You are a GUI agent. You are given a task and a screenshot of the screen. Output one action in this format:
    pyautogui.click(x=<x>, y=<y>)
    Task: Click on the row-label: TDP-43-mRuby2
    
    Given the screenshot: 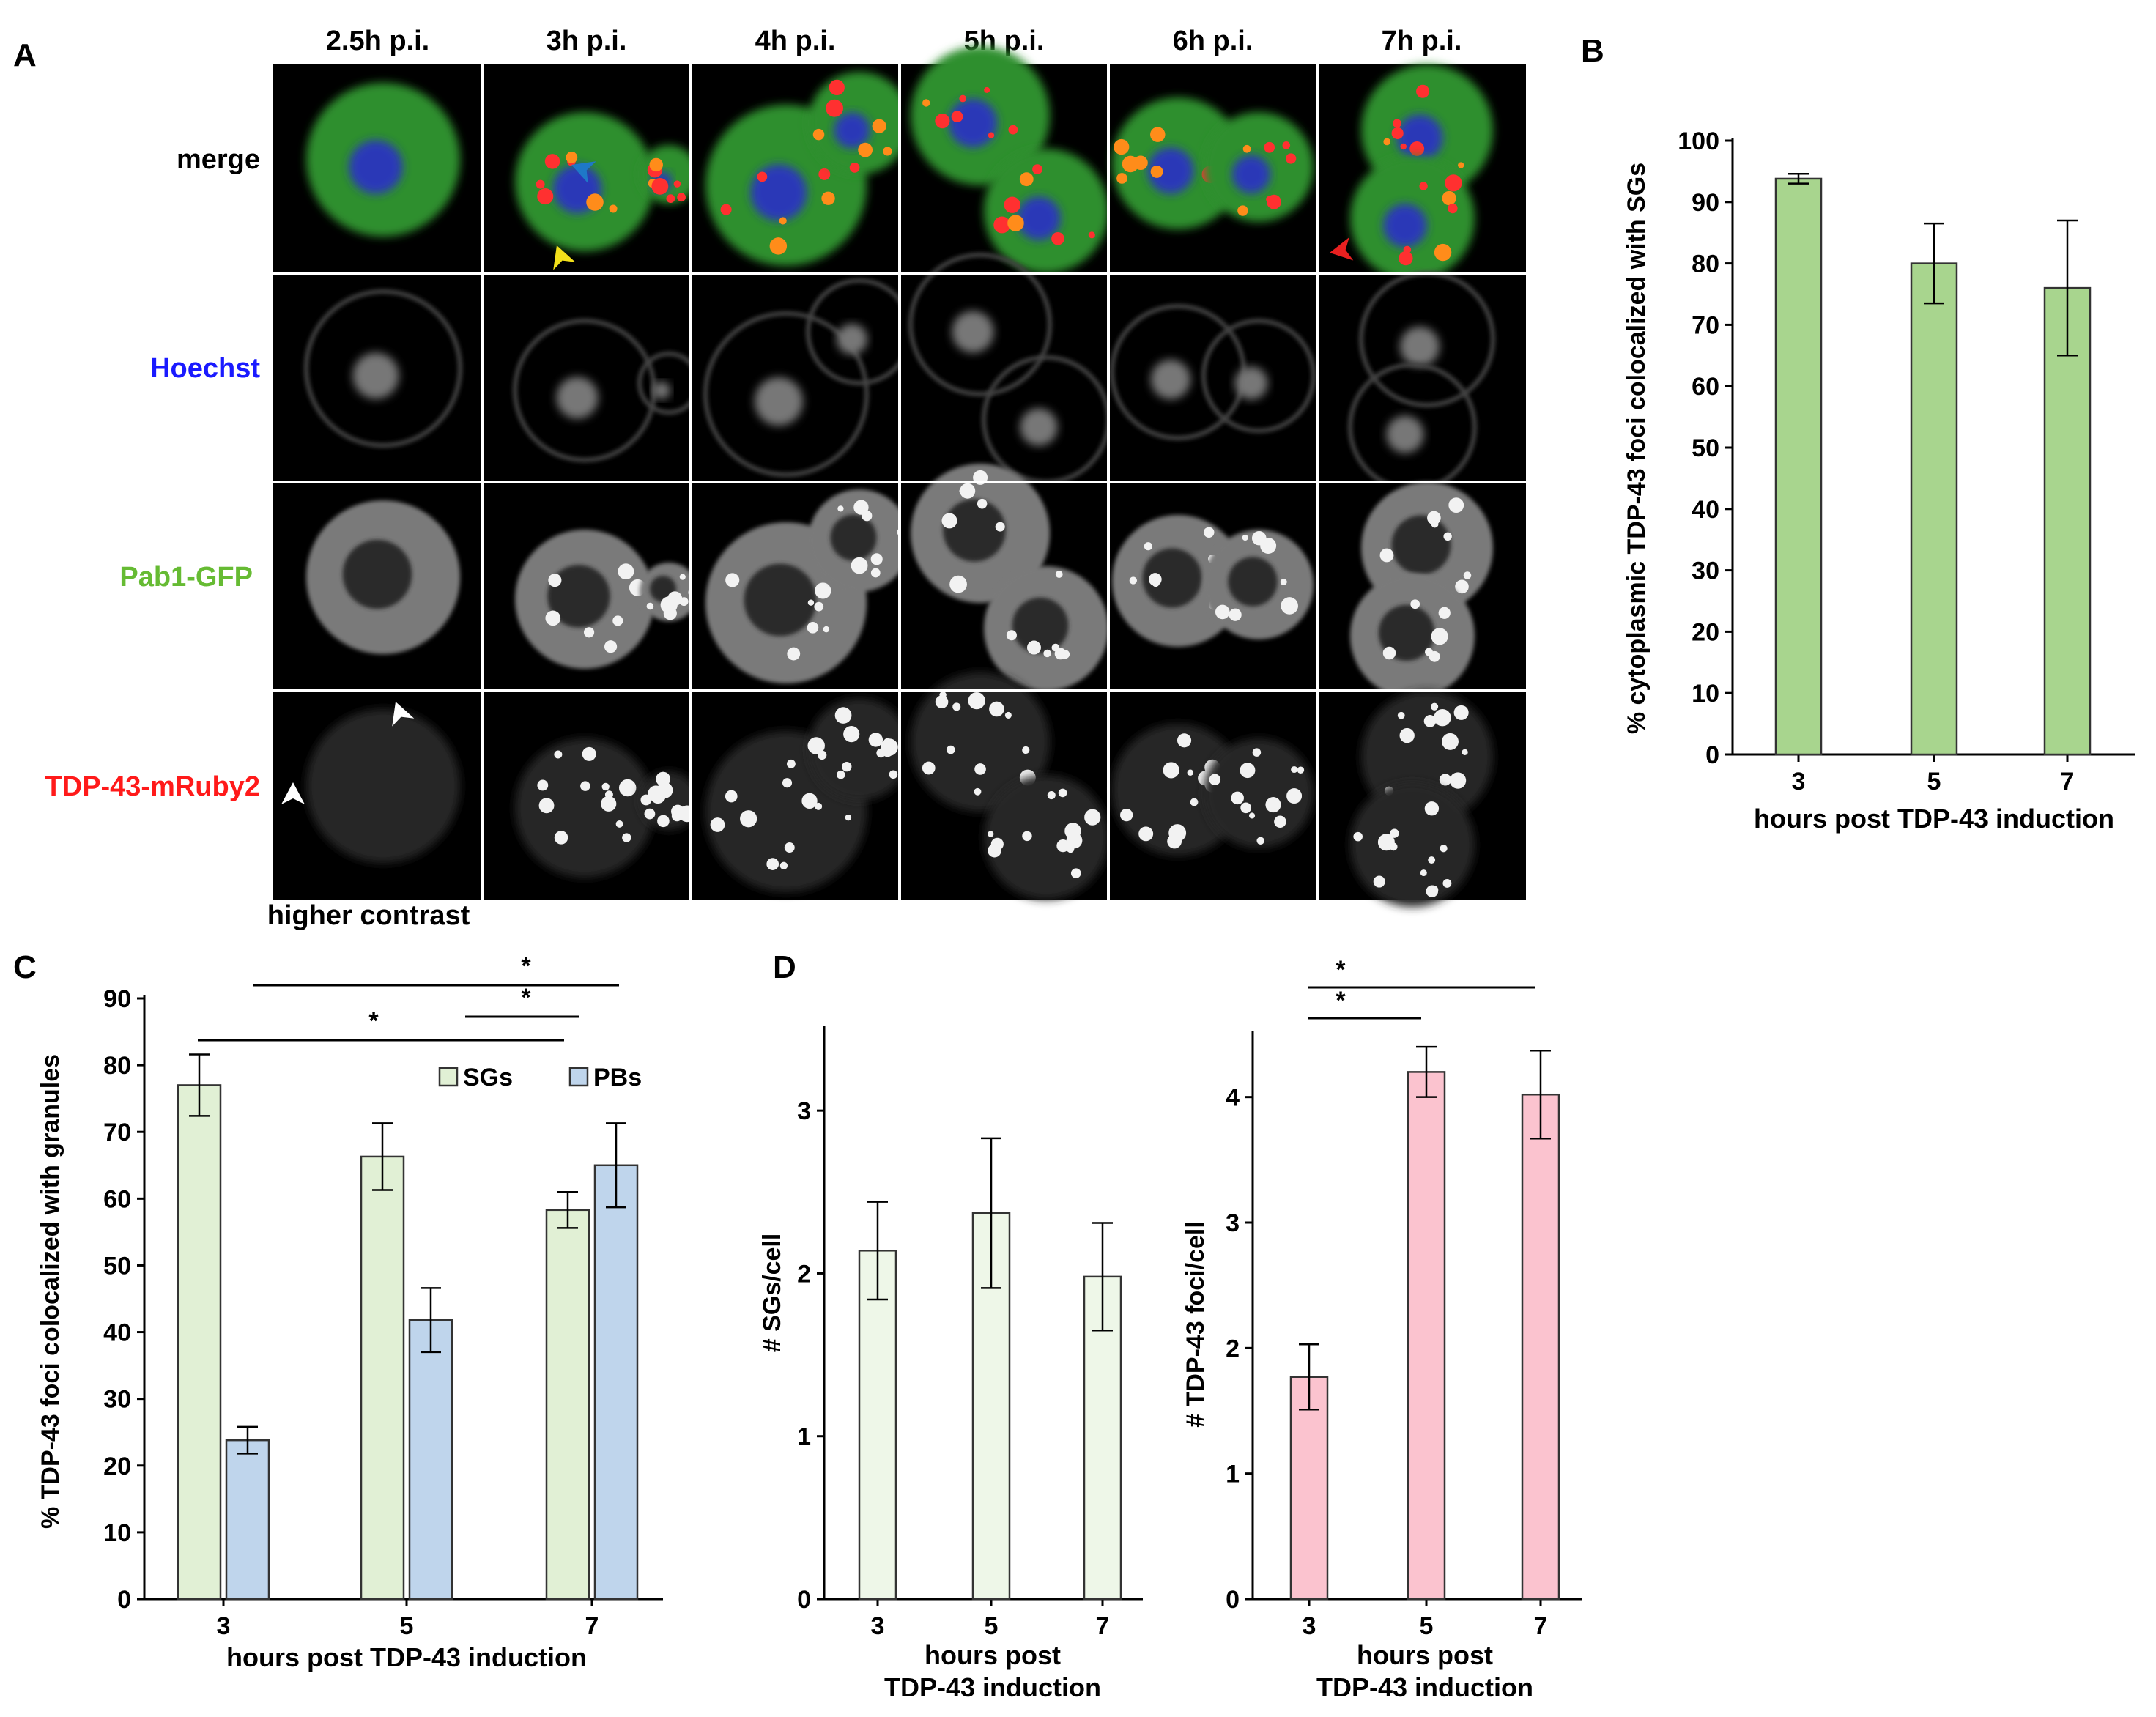 What is the action you would take?
    pyautogui.click(x=153, y=787)
    